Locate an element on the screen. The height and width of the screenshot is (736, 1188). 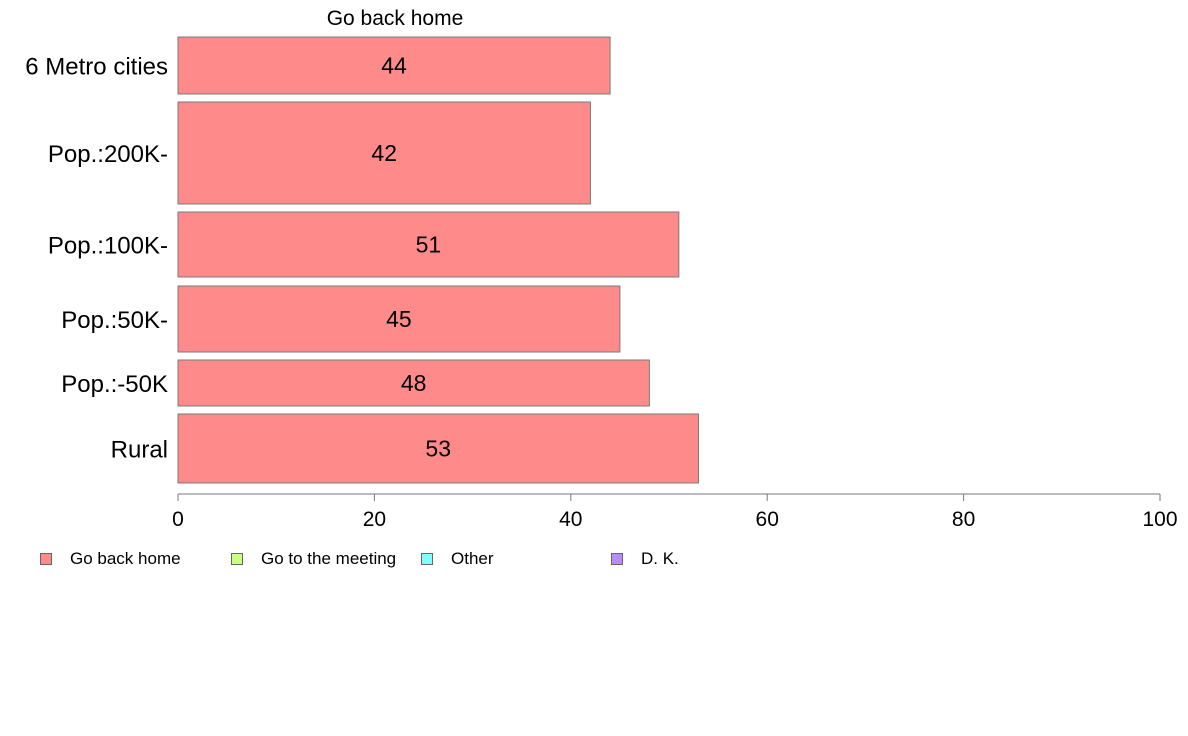
bar-value-label: 45 is located at coordinates (399, 319).